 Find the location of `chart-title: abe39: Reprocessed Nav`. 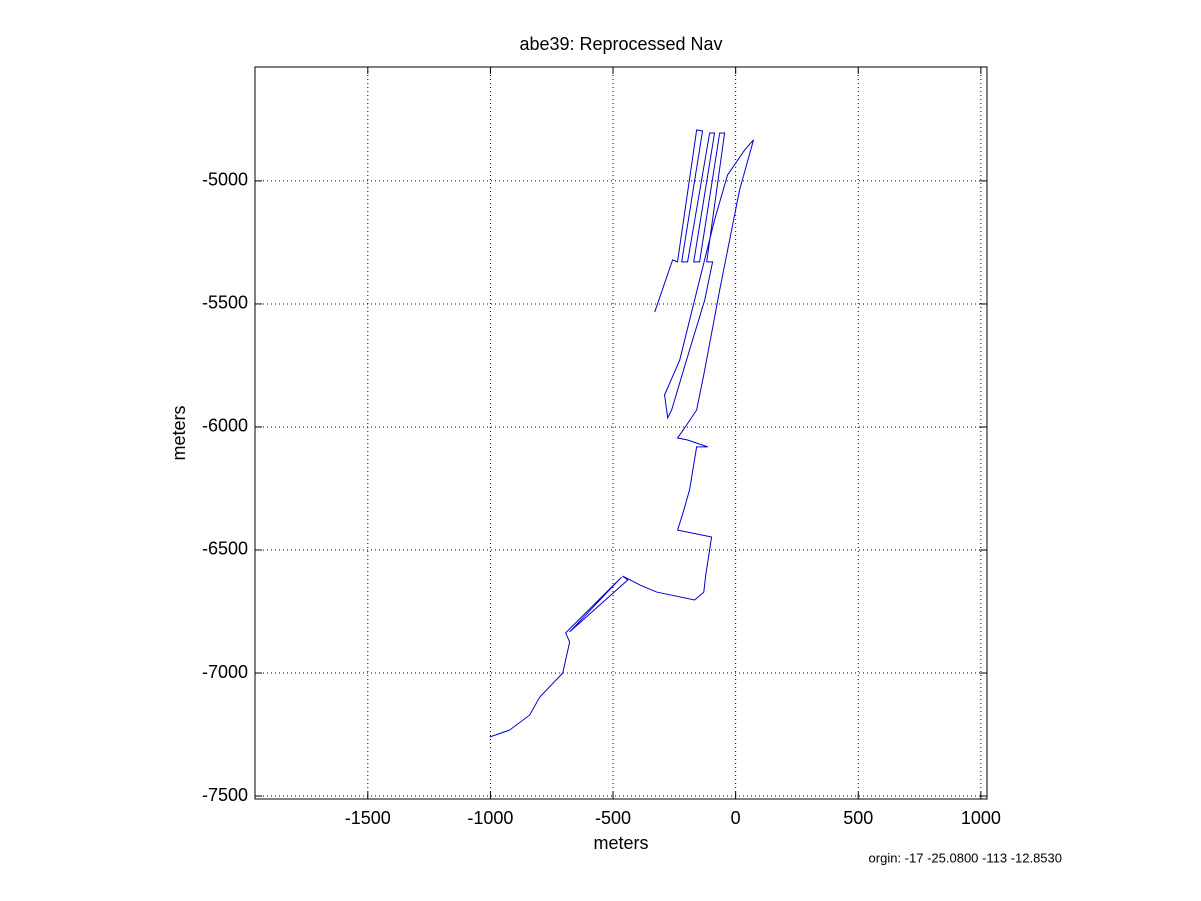

chart-title: abe39: Reprocessed Nav is located at coordinates (620, 44).